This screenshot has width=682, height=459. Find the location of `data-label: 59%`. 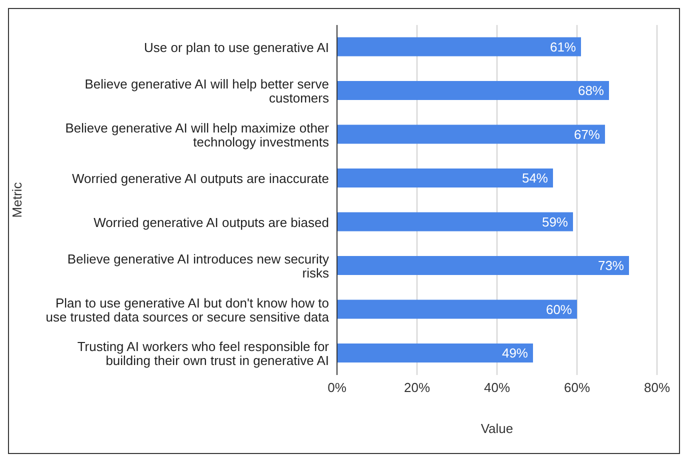

data-label: 59% is located at coordinates (555, 222).